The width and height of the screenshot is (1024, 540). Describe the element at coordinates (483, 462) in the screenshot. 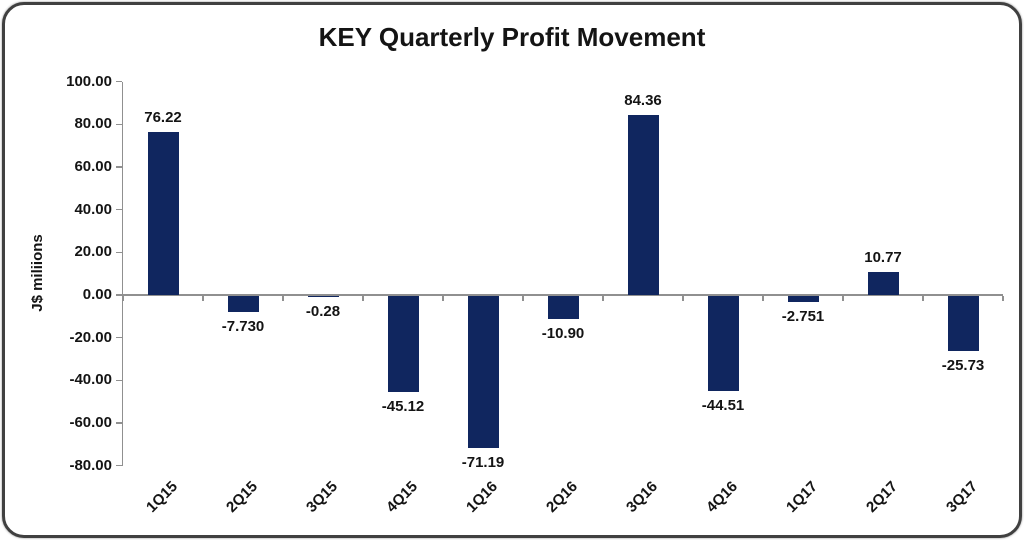

I see `bar-value-label: -71.19` at that location.